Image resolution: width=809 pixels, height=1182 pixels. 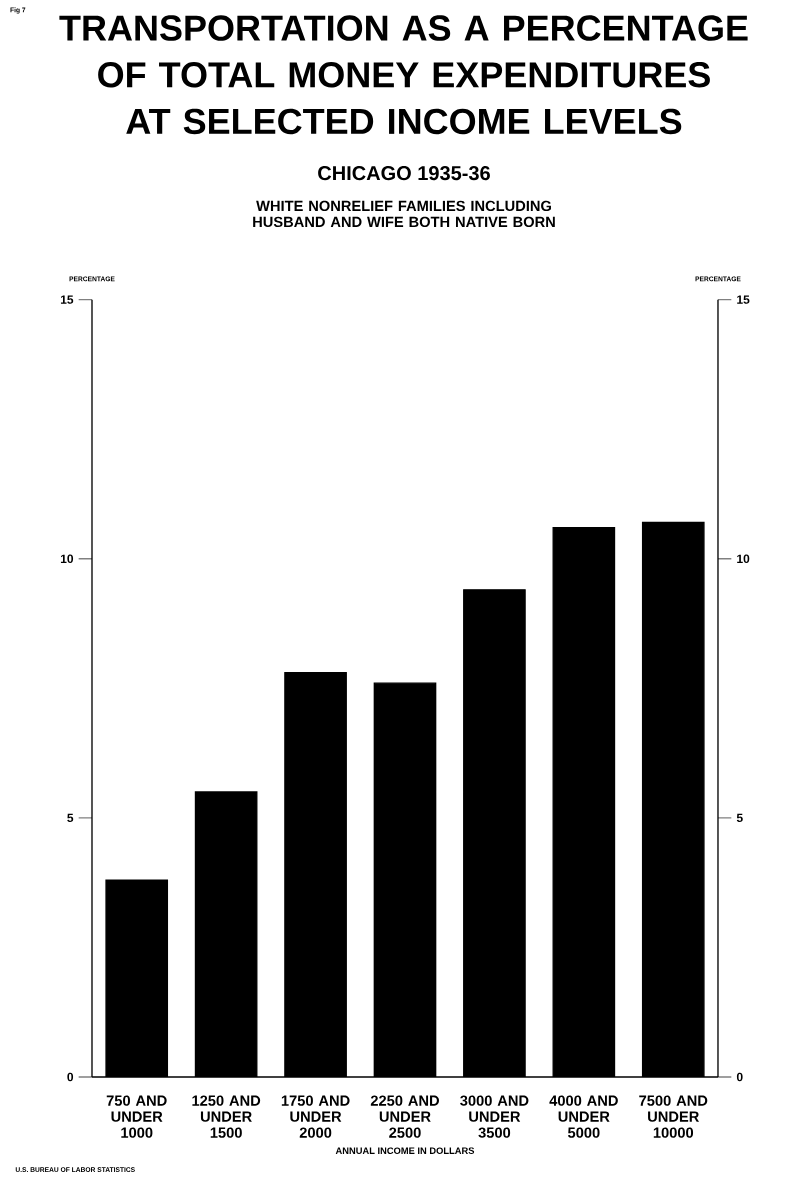 What do you see at coordinates (403, 75) in the screenshot?
I see `chart-title: TRANSPORTATION AS A PERCENTAGE OF TOTAL MONEY EXPENDITURES AT SELECTED INCOME LEVELS` at bounding box center [403, 75].